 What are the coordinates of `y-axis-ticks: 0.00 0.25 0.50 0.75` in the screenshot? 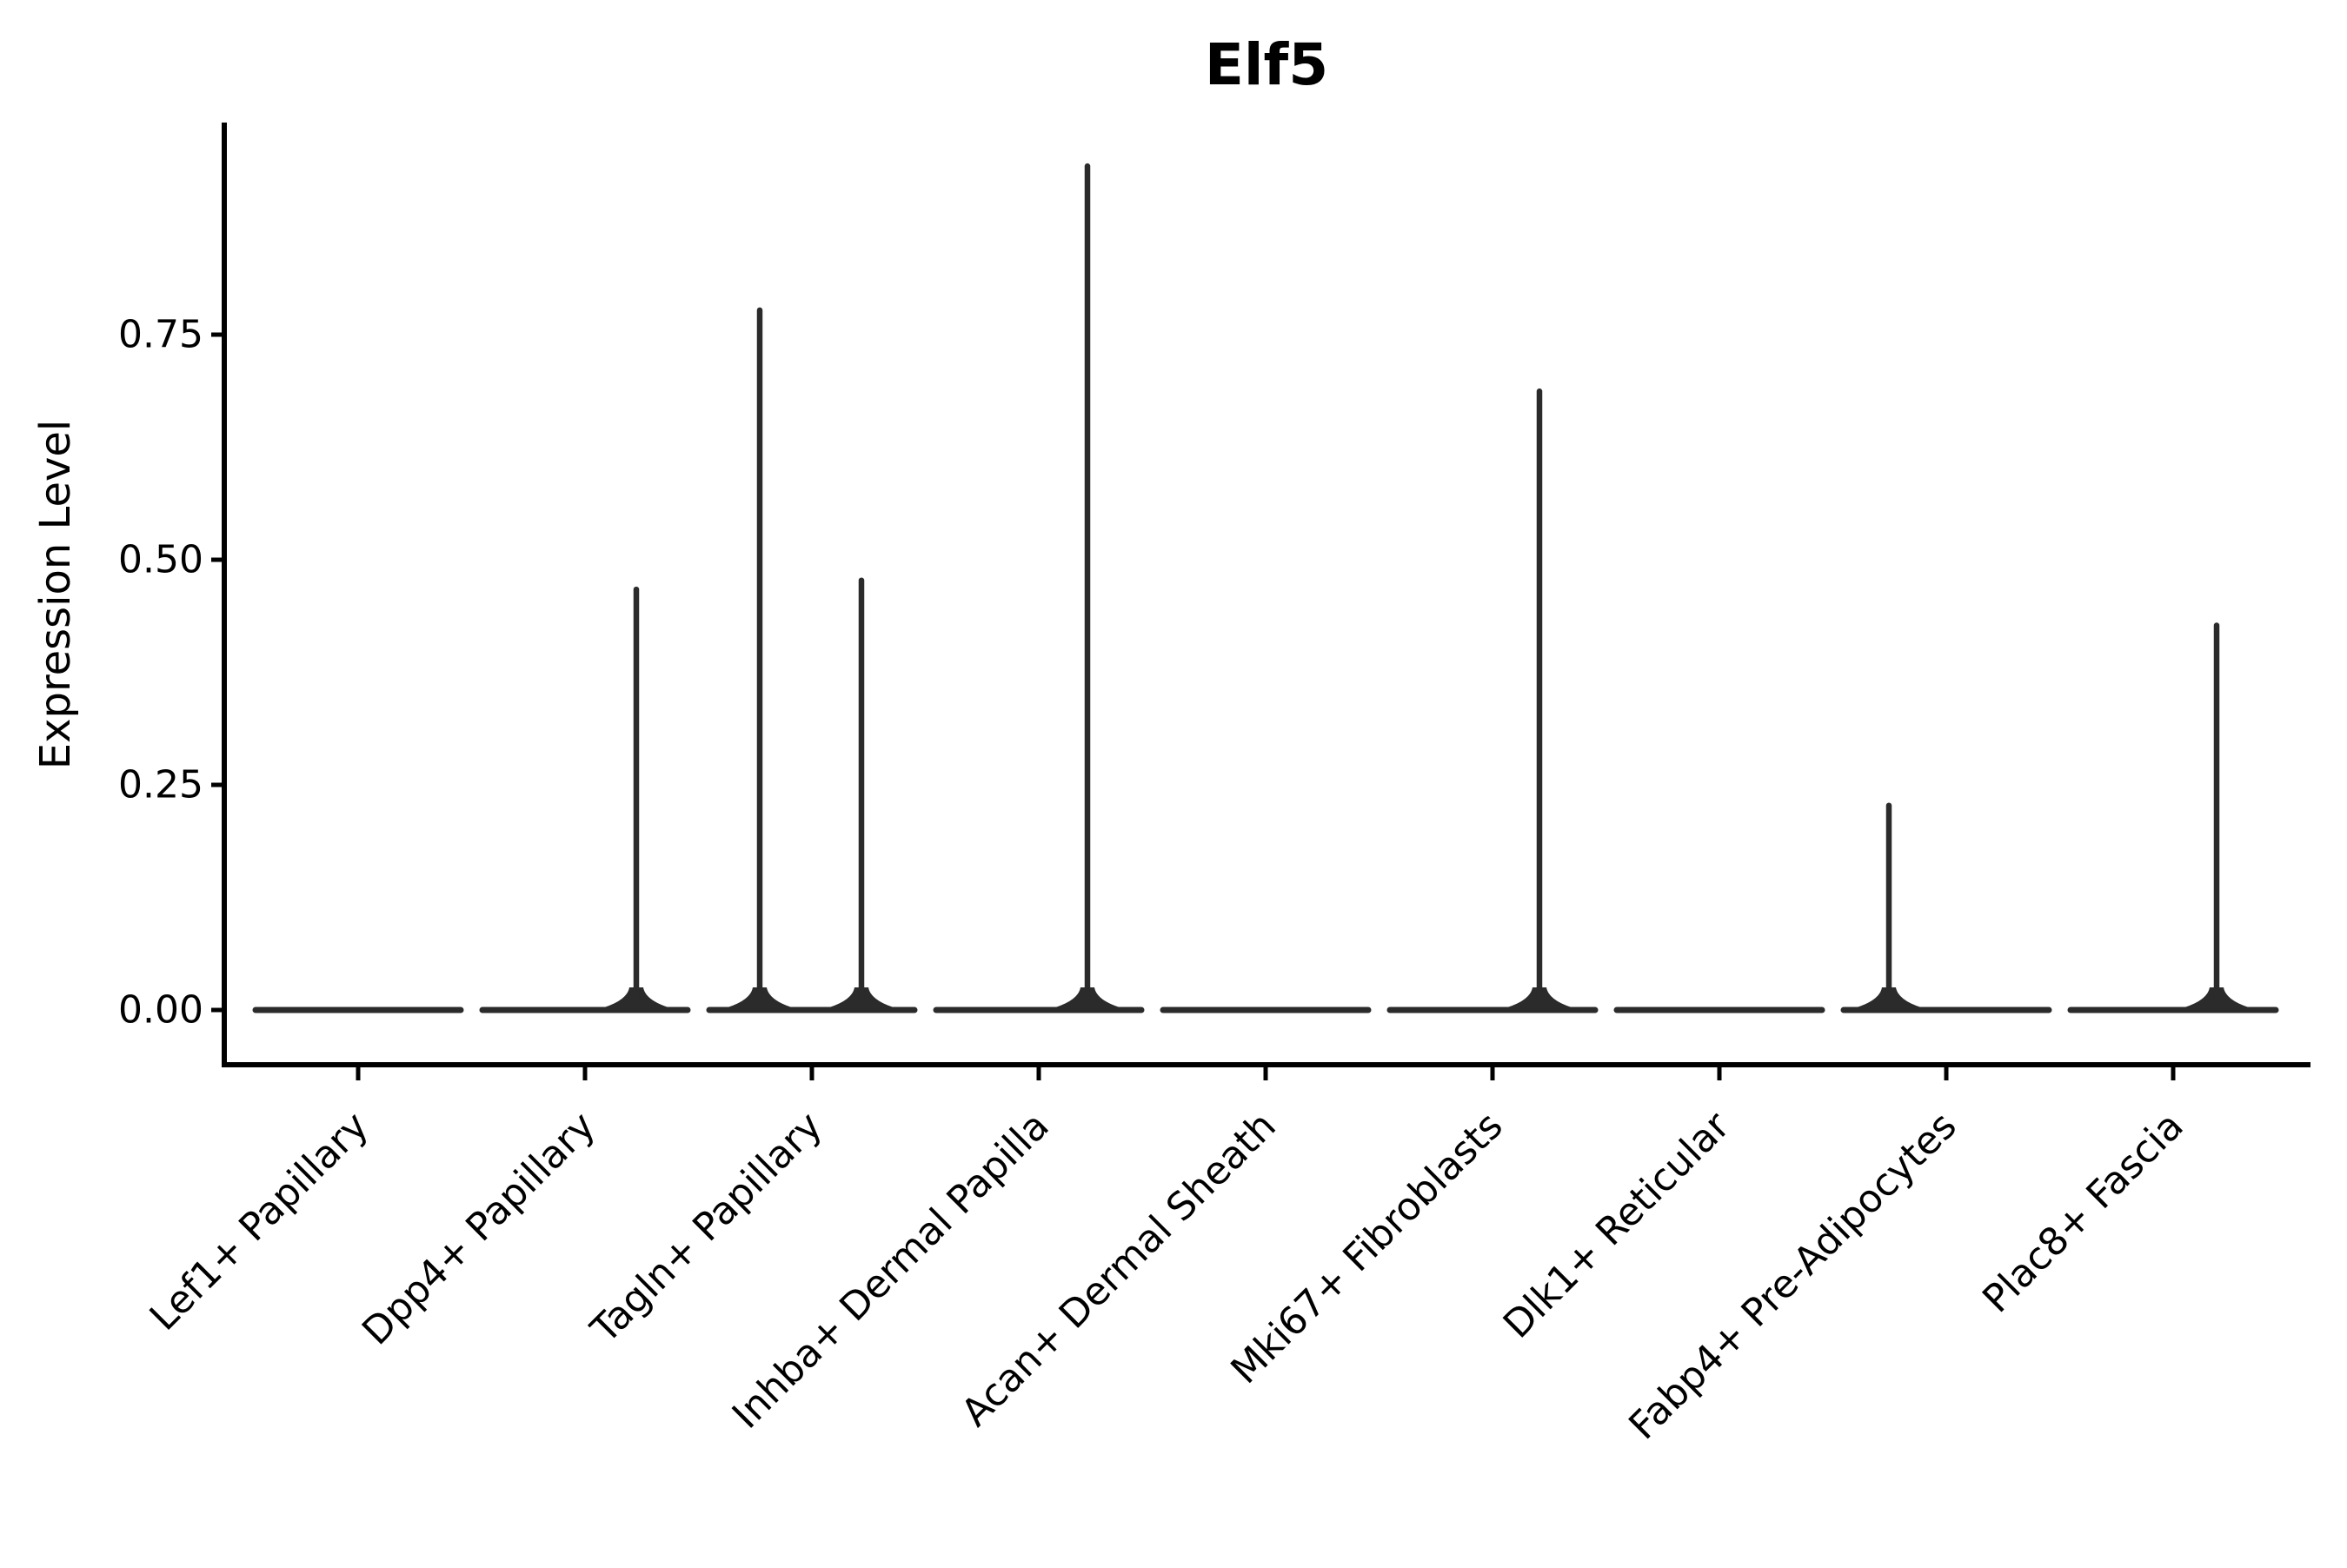 It's located at (170, 673).